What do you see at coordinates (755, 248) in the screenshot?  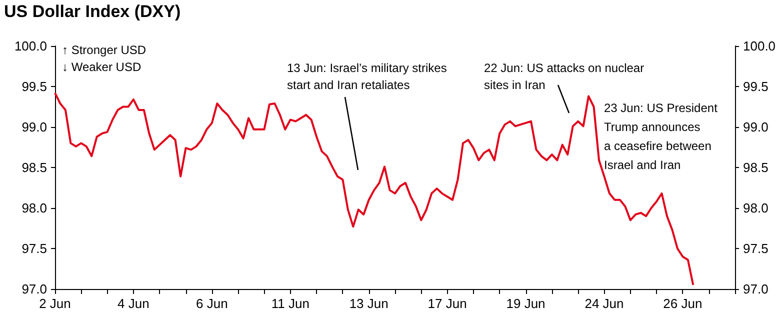 I see `y2-tick-label: 97.5` at bounding box center [755, 248].